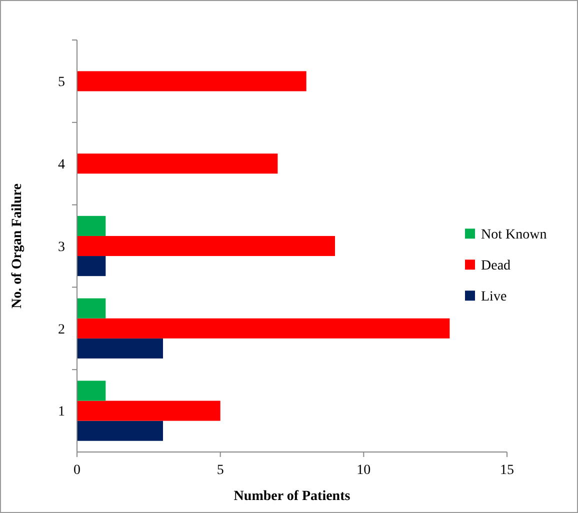  What do you see at coordinates (17, 246) in the screenshot?
I see `y-axis-title: No. of Organ Failure` at bounding box center [17, 246].